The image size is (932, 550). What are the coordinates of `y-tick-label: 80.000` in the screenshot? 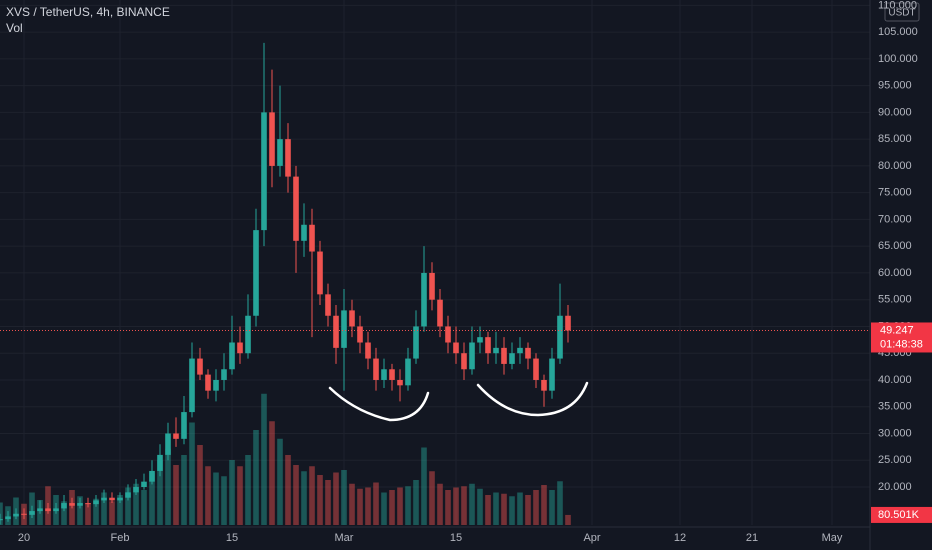 It's located at (895, 166).